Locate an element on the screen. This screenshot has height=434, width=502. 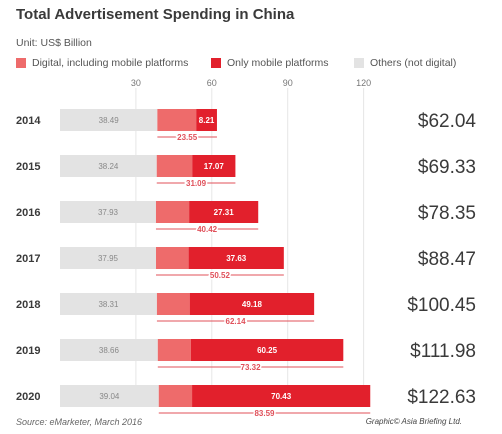
y-category-label: 2018 is located at coordinates (28, 305).